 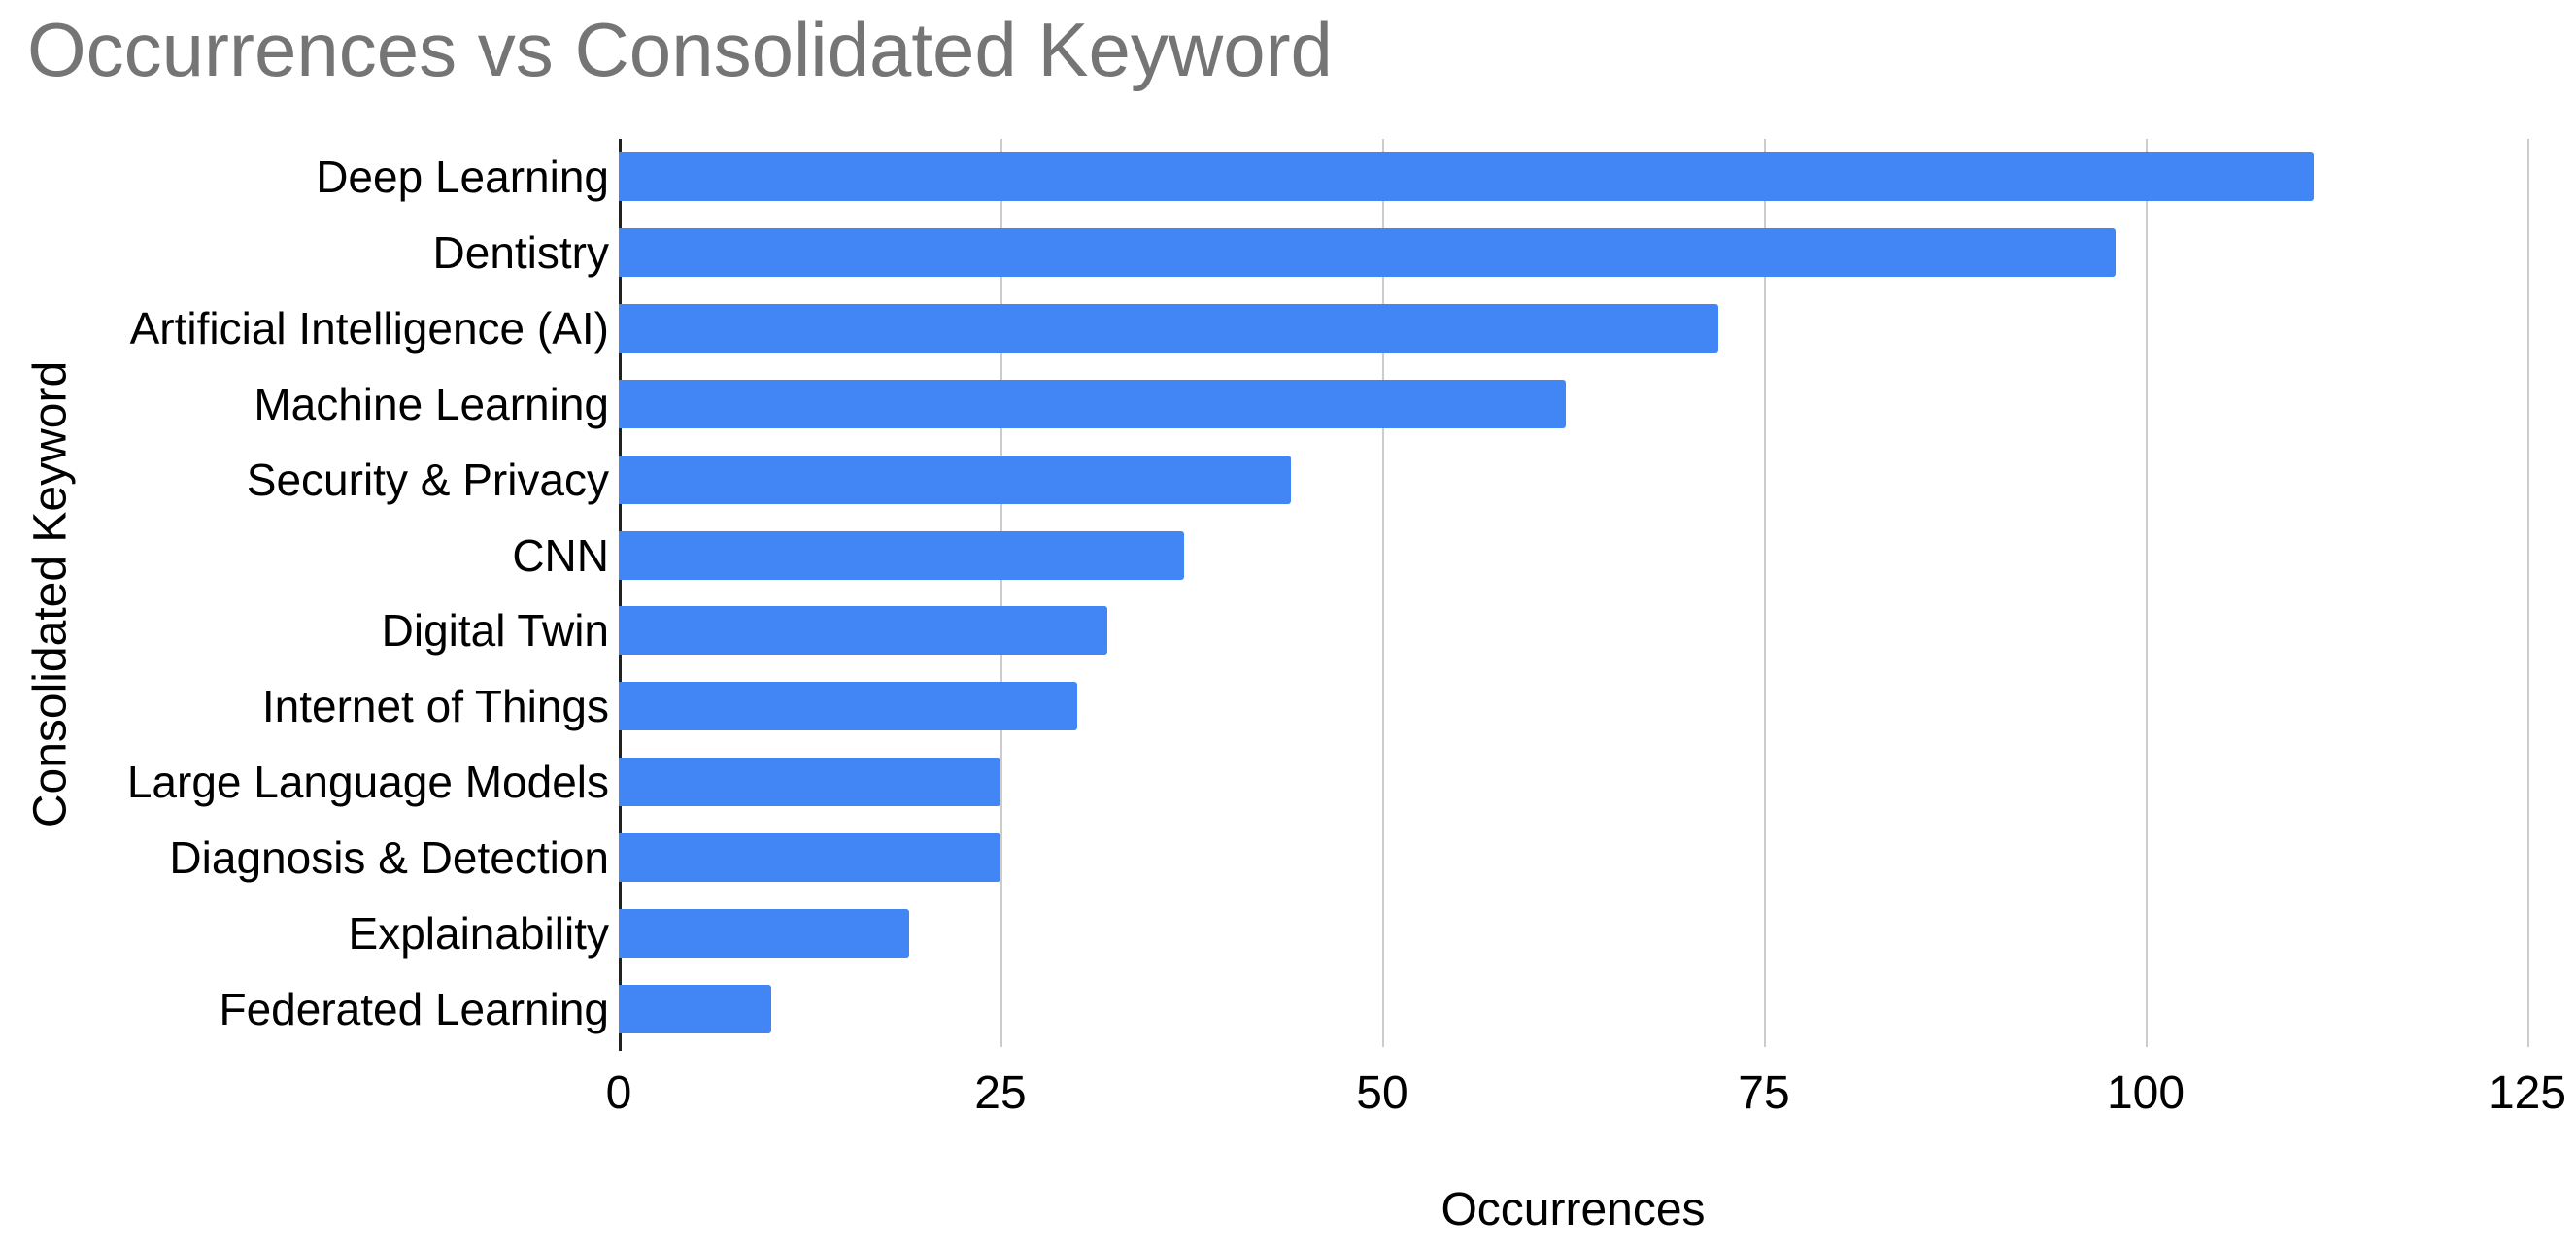 I want to click on bar-deep-learning, so click(x=1466, y=176).